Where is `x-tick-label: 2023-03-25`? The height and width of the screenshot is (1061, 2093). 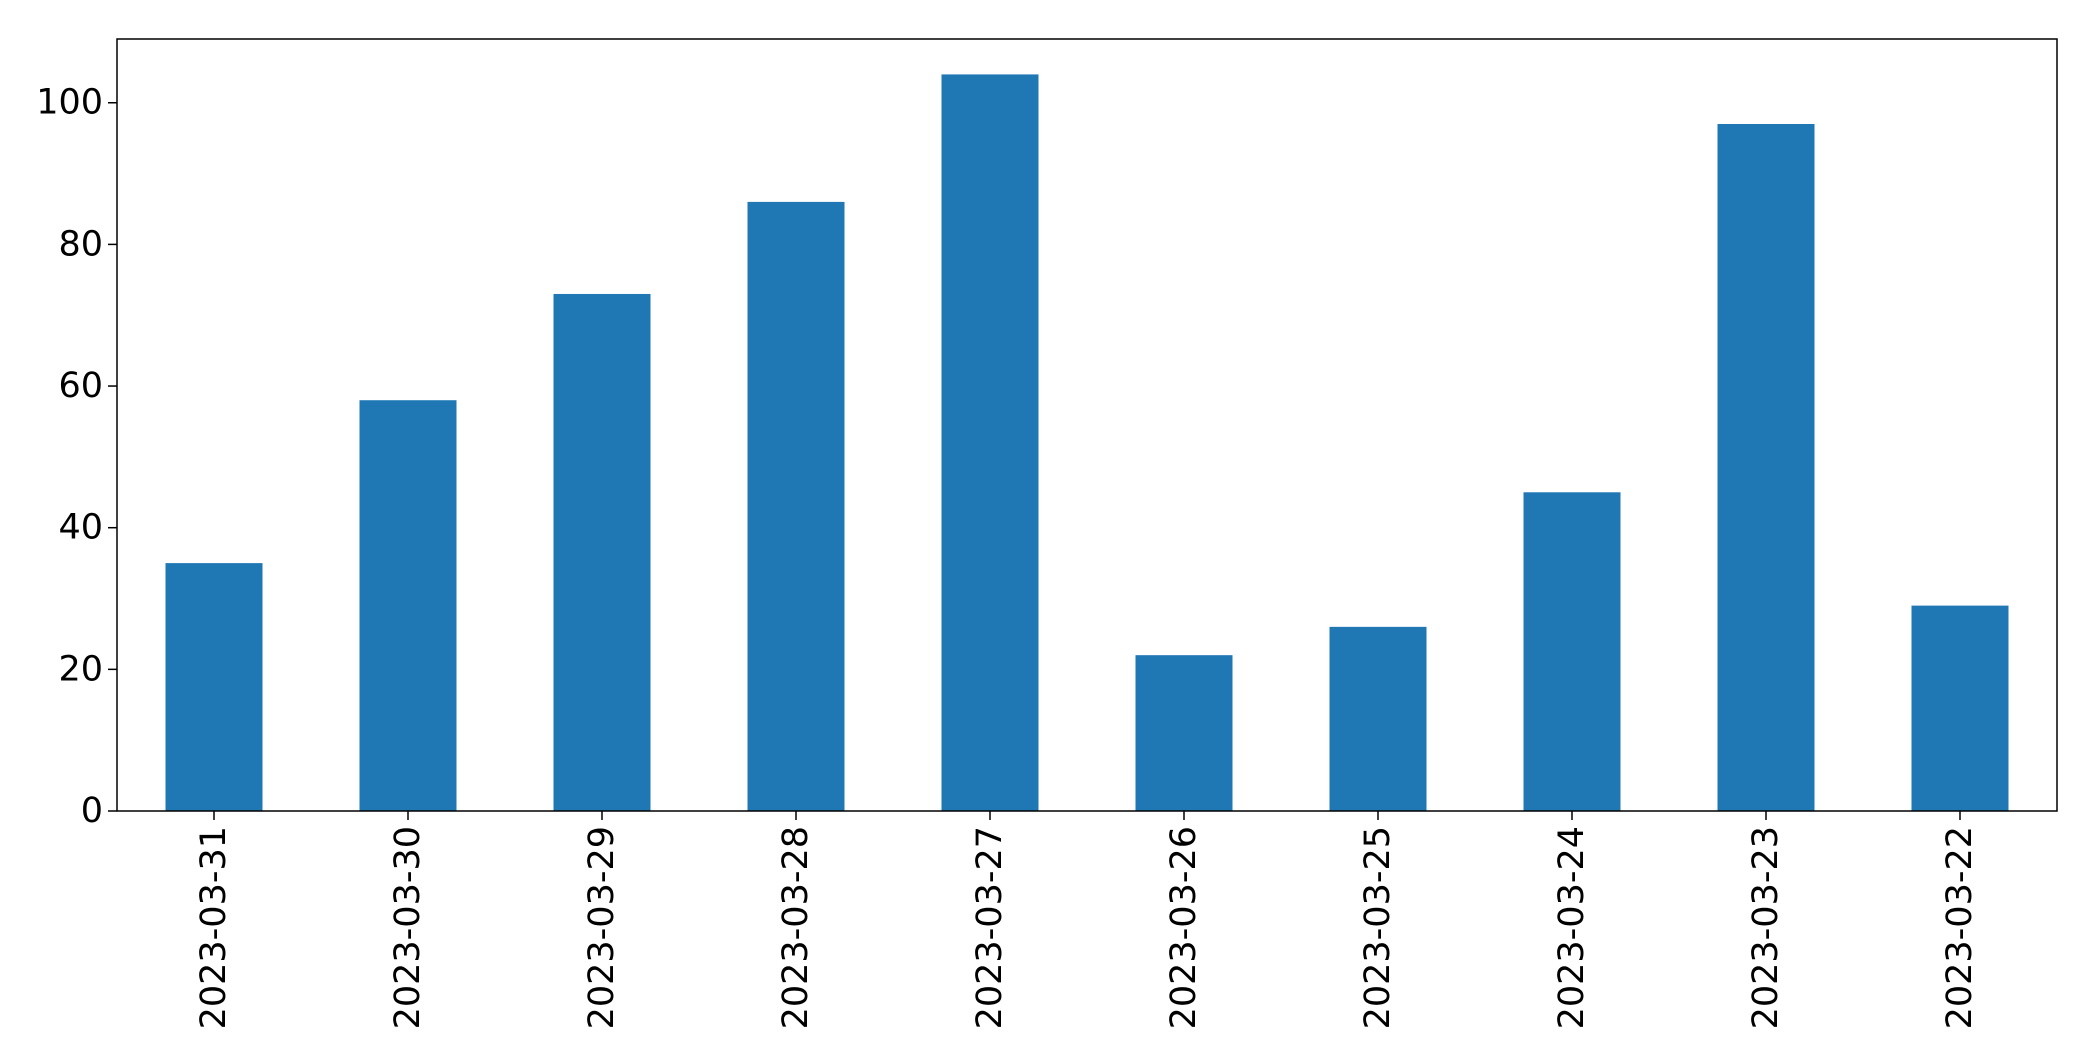 x-tick-label: 2023-03-25 is located at coordinates (1378, 927).